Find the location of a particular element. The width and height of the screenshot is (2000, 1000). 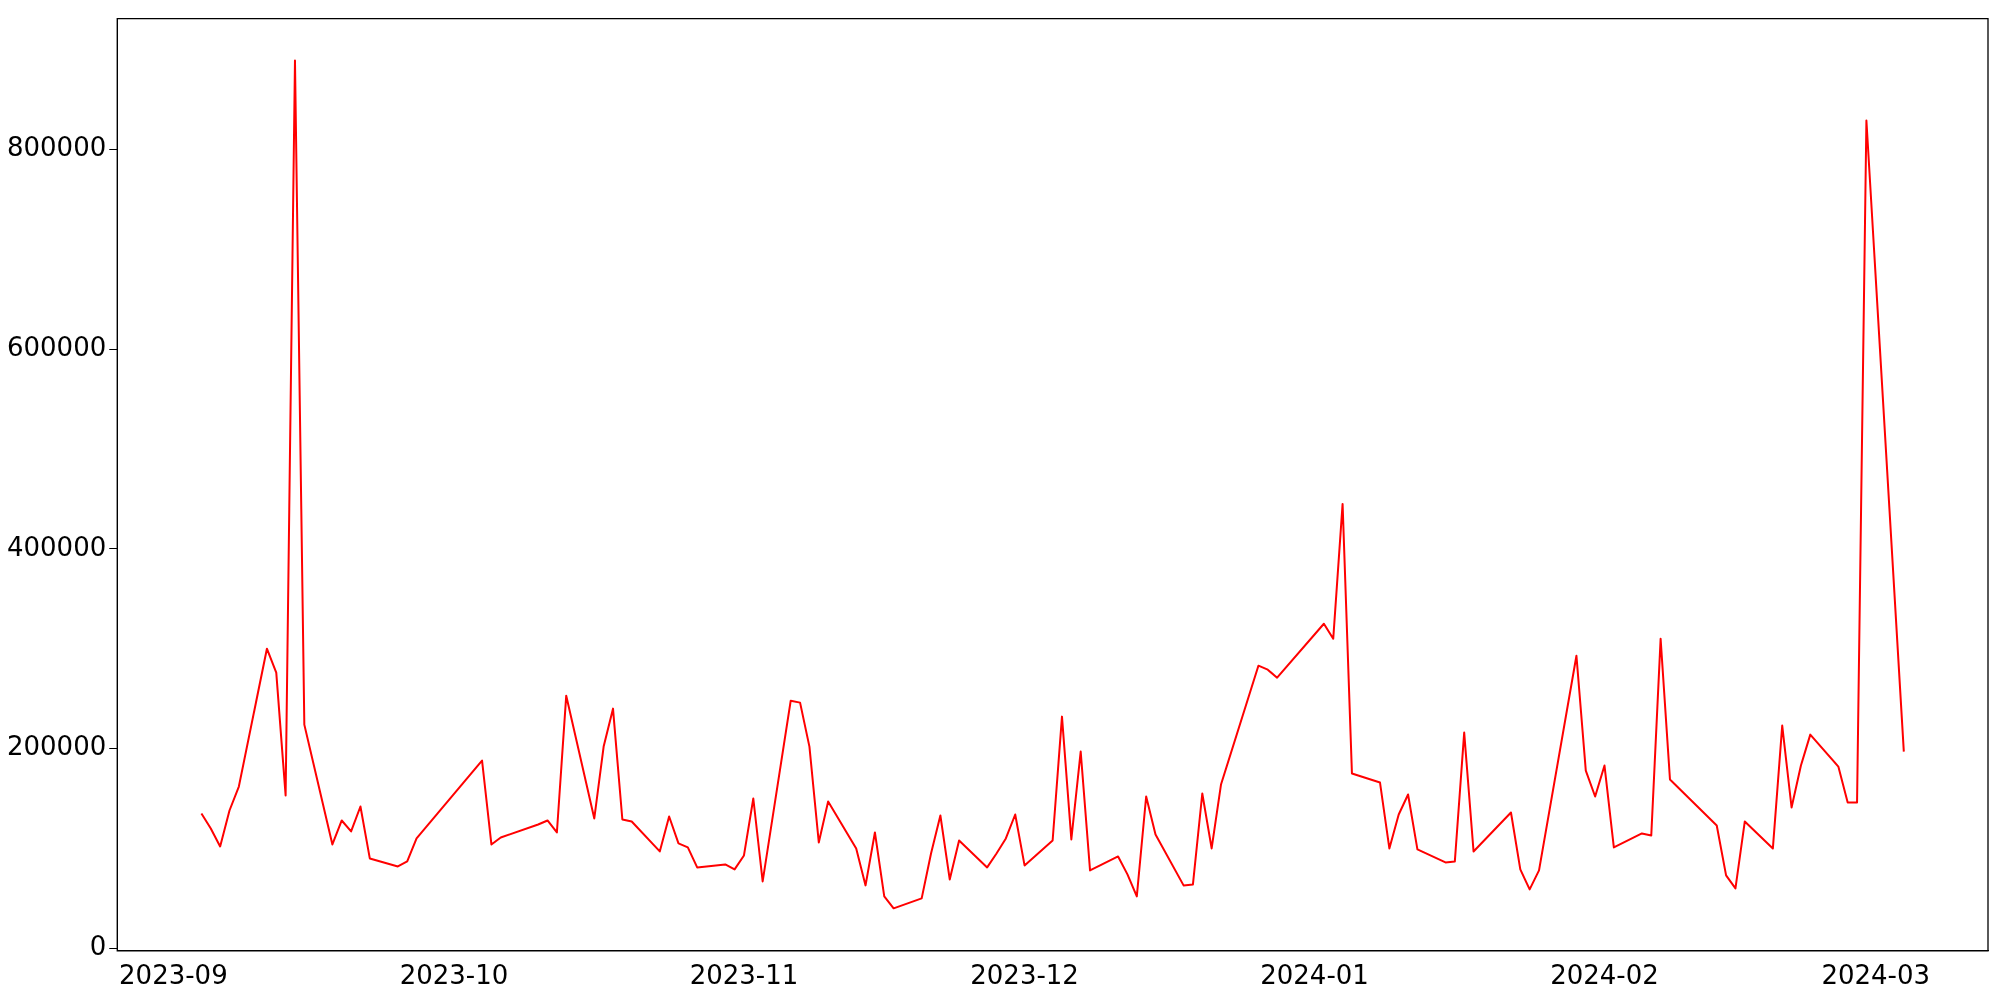

y-tick-label: 400000 is located at coordinates (56, 546).